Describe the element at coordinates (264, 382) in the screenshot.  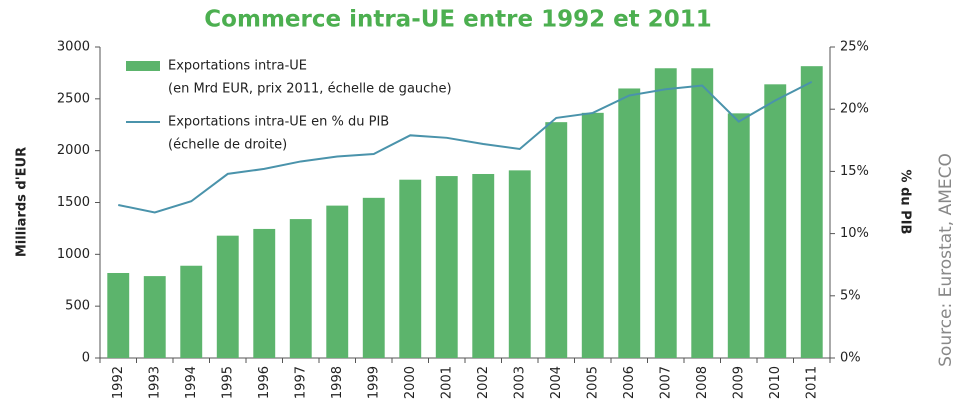
I see `x-tick-label: 1996` at that location.